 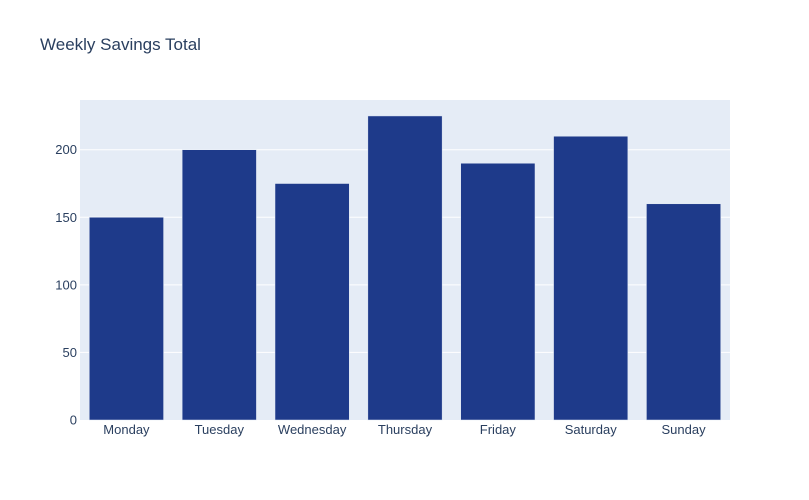 What do you see at coordinates (66, 149) in the screenshot?
I see `y-tick-label: 200` at bounding box center [66, 149].